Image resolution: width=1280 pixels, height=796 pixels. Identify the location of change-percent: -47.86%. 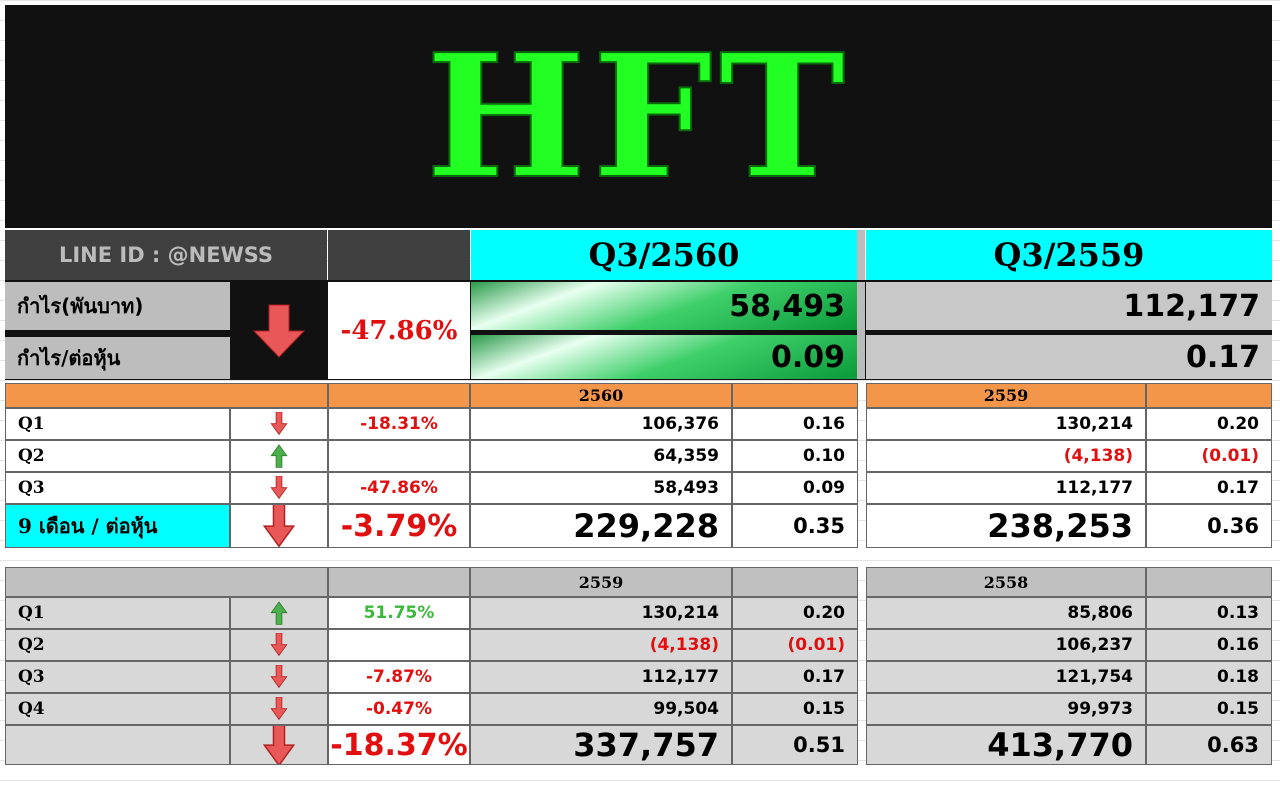
(399, 488).